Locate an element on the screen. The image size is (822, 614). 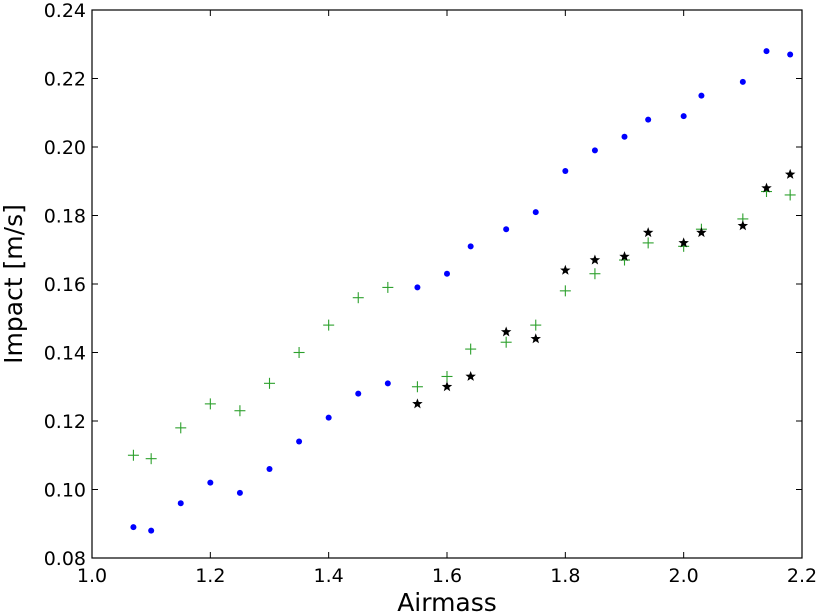
y-tick-label: 0.08 is located at coordinates (65, 559).